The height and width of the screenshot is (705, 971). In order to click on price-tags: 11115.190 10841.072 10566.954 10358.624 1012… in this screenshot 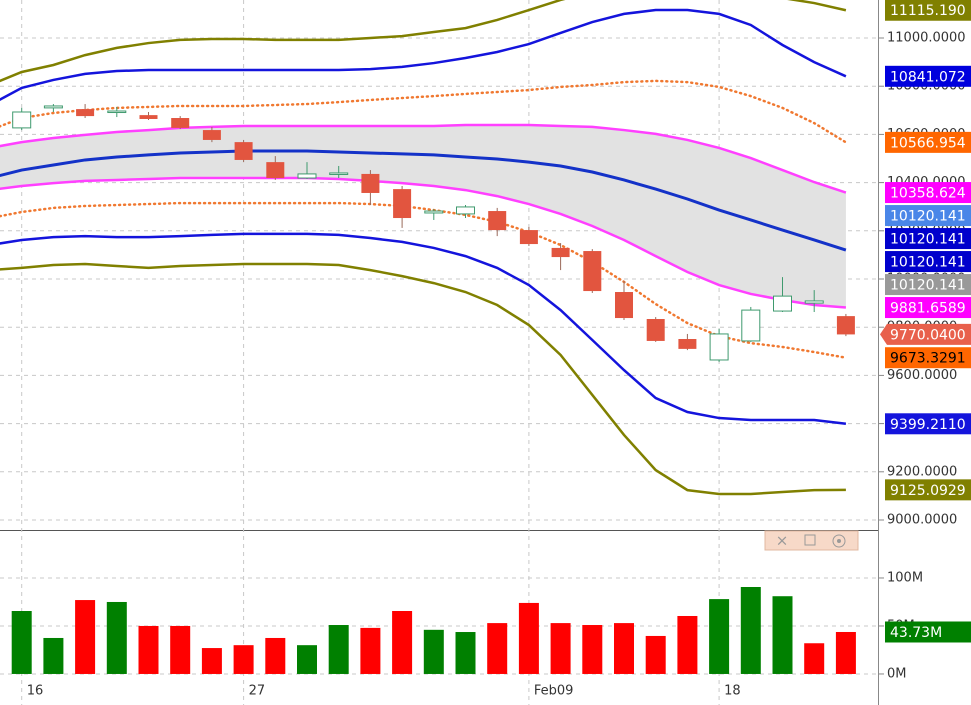, I will do `click(925, 321)`.